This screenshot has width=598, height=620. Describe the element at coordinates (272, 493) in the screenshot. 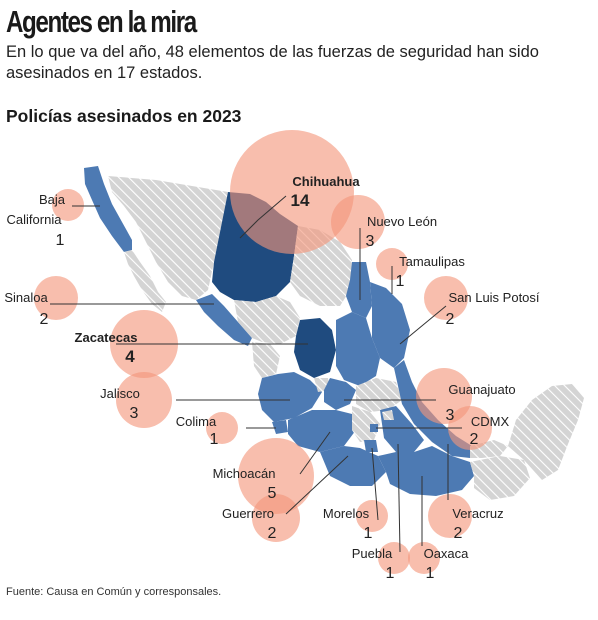

I see `value-michoacan: 5` at that location.